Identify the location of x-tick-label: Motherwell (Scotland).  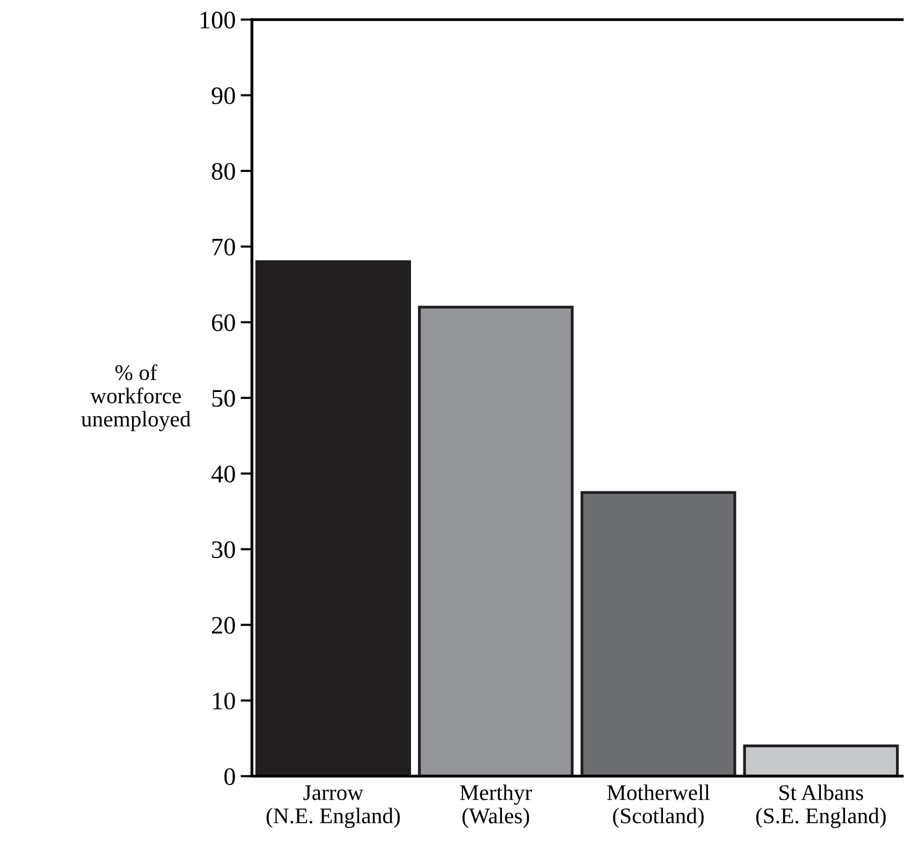
(658, 806).